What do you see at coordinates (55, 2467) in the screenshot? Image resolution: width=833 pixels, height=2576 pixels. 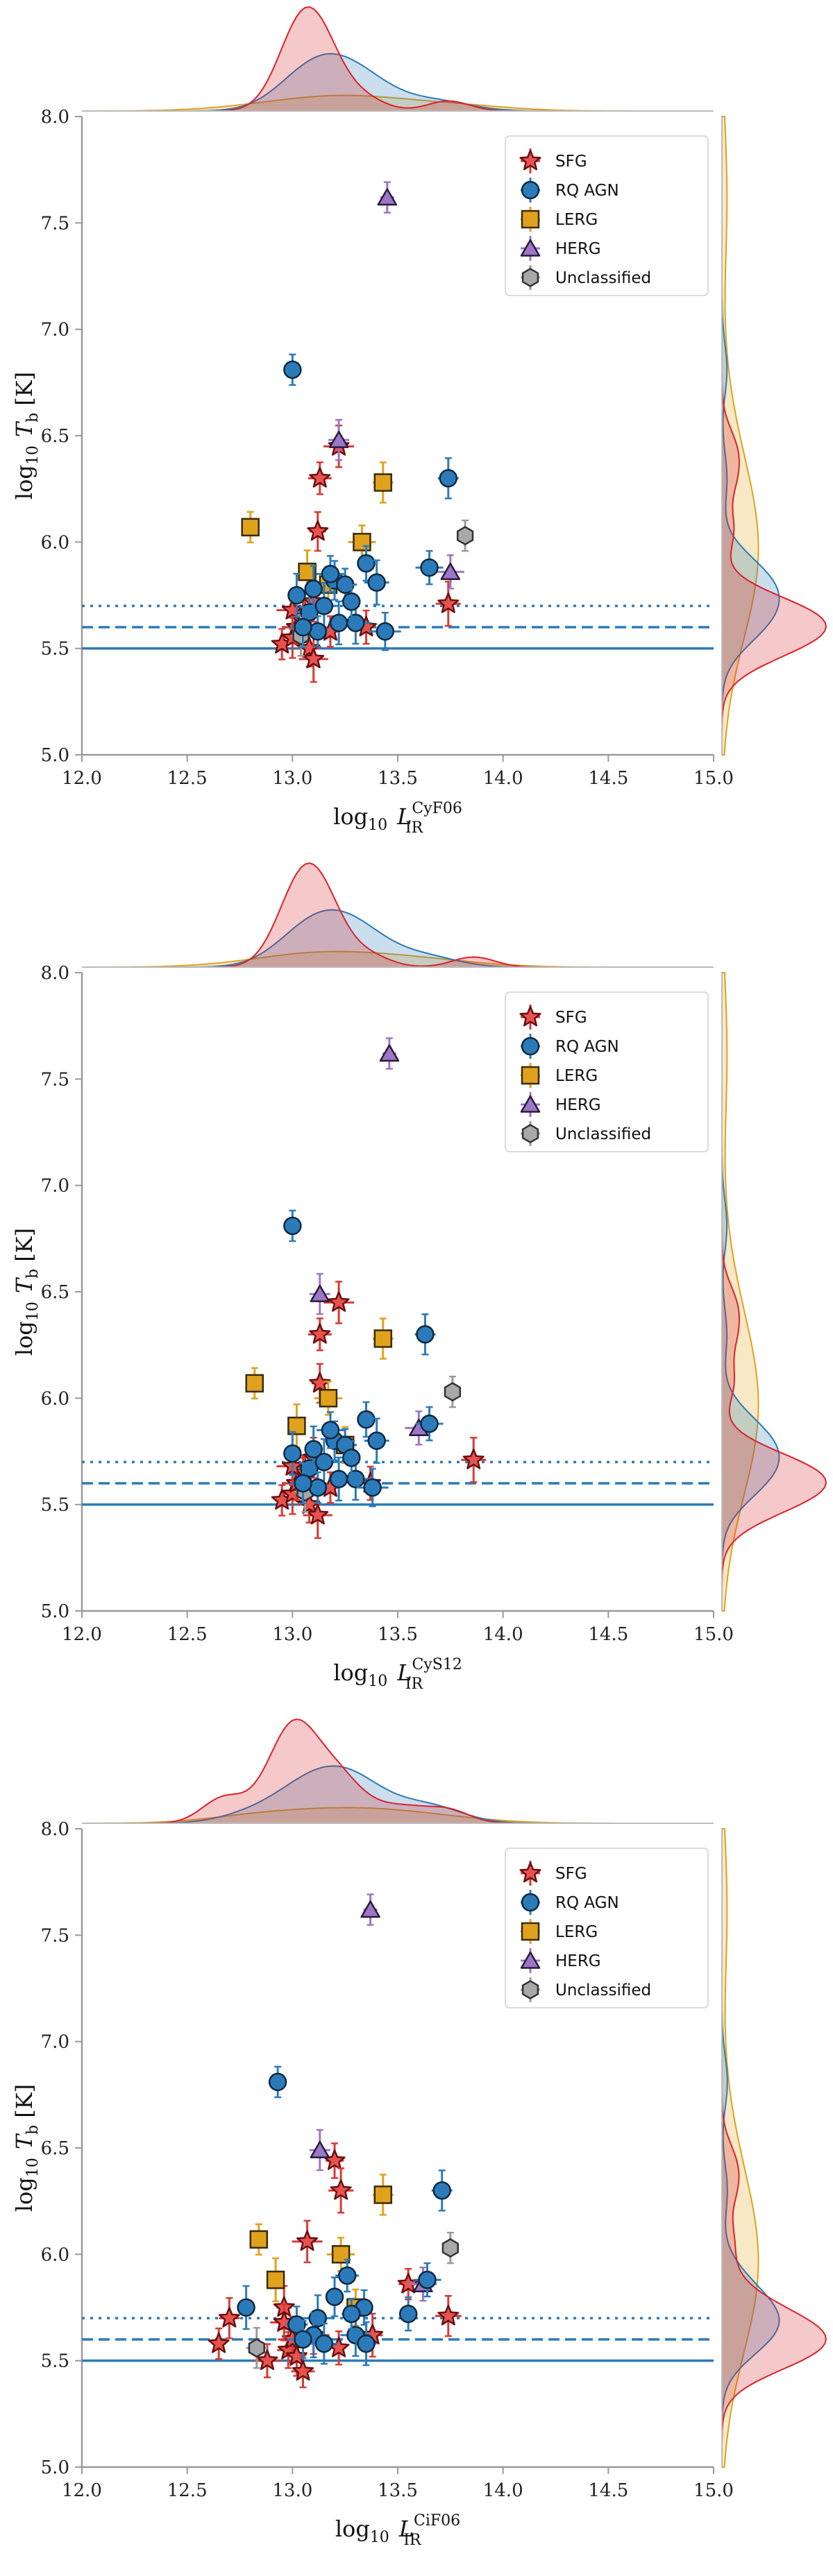 I see `y-tick-label: 5.0` at bounding box center [55, 2467].